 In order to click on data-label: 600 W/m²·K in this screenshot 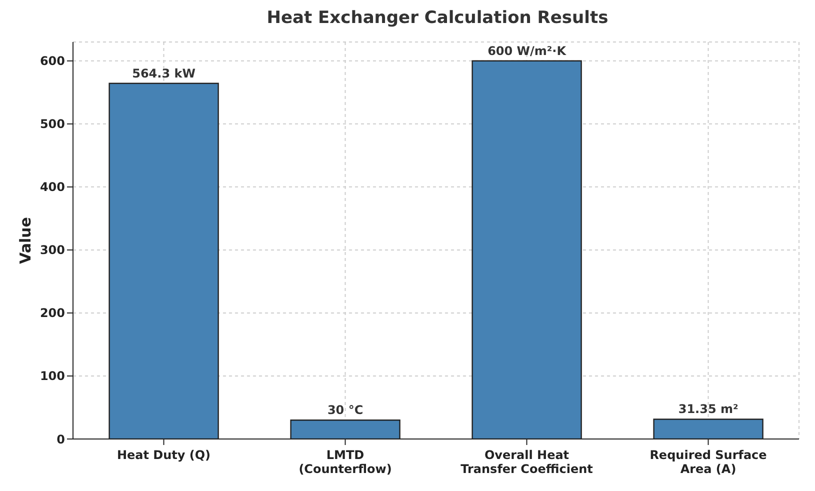, I will do `click(527, 51)`.